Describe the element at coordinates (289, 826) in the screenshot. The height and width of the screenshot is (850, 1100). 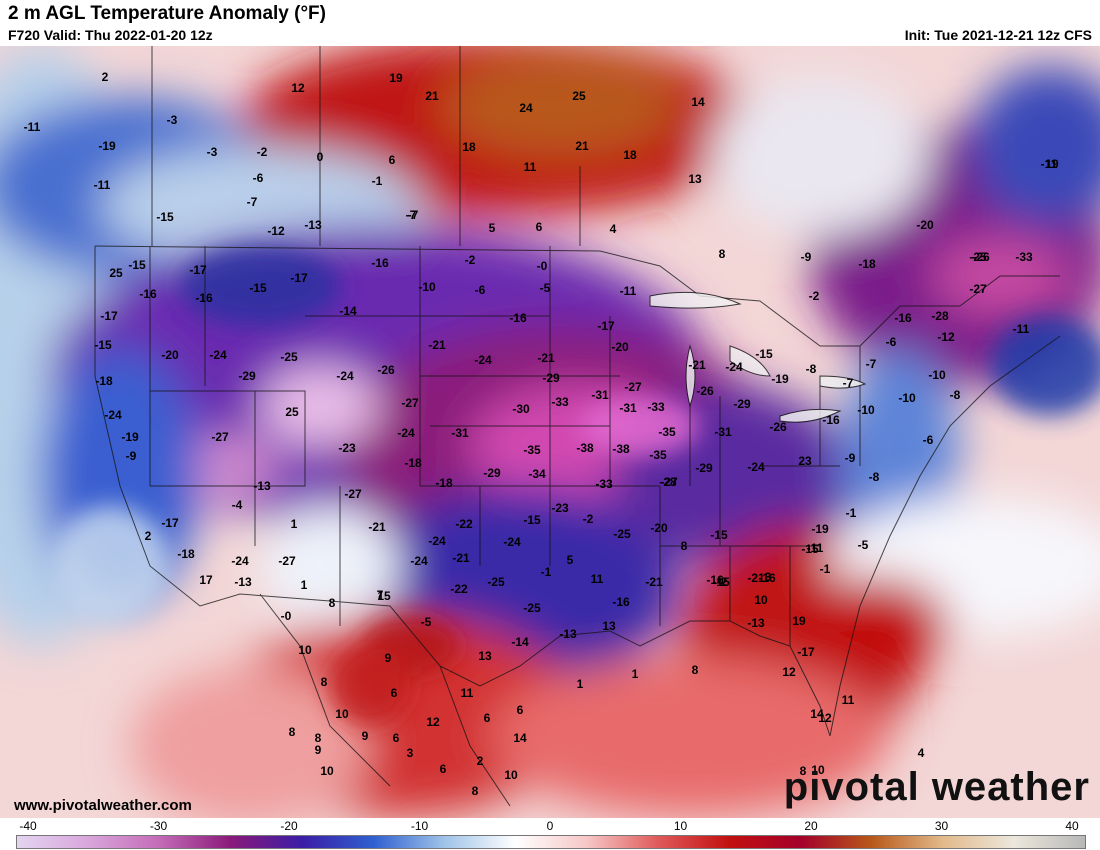
I see `colorbar-tick-label: -20` at that location.